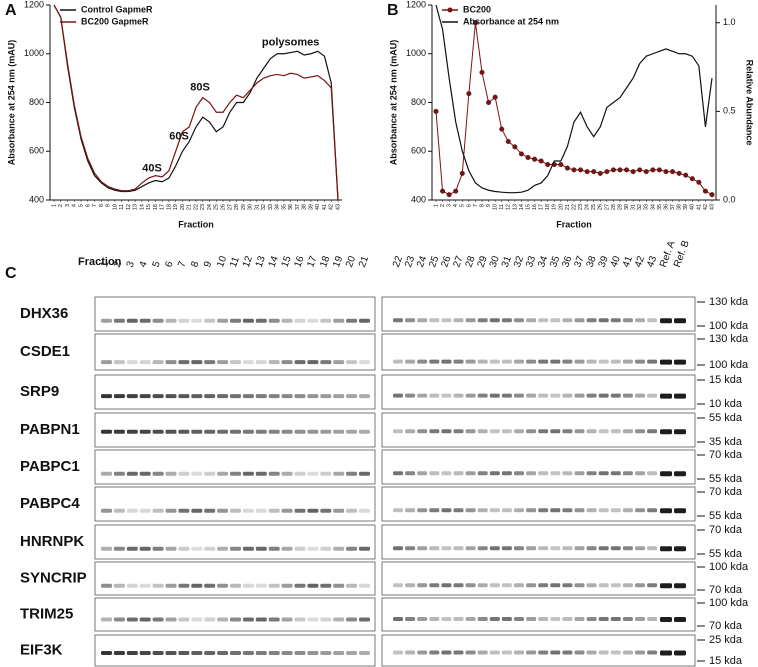  Describe the element at coordinates (44, 313) in the screenshot. I see `row-label: DHX36` at that location.